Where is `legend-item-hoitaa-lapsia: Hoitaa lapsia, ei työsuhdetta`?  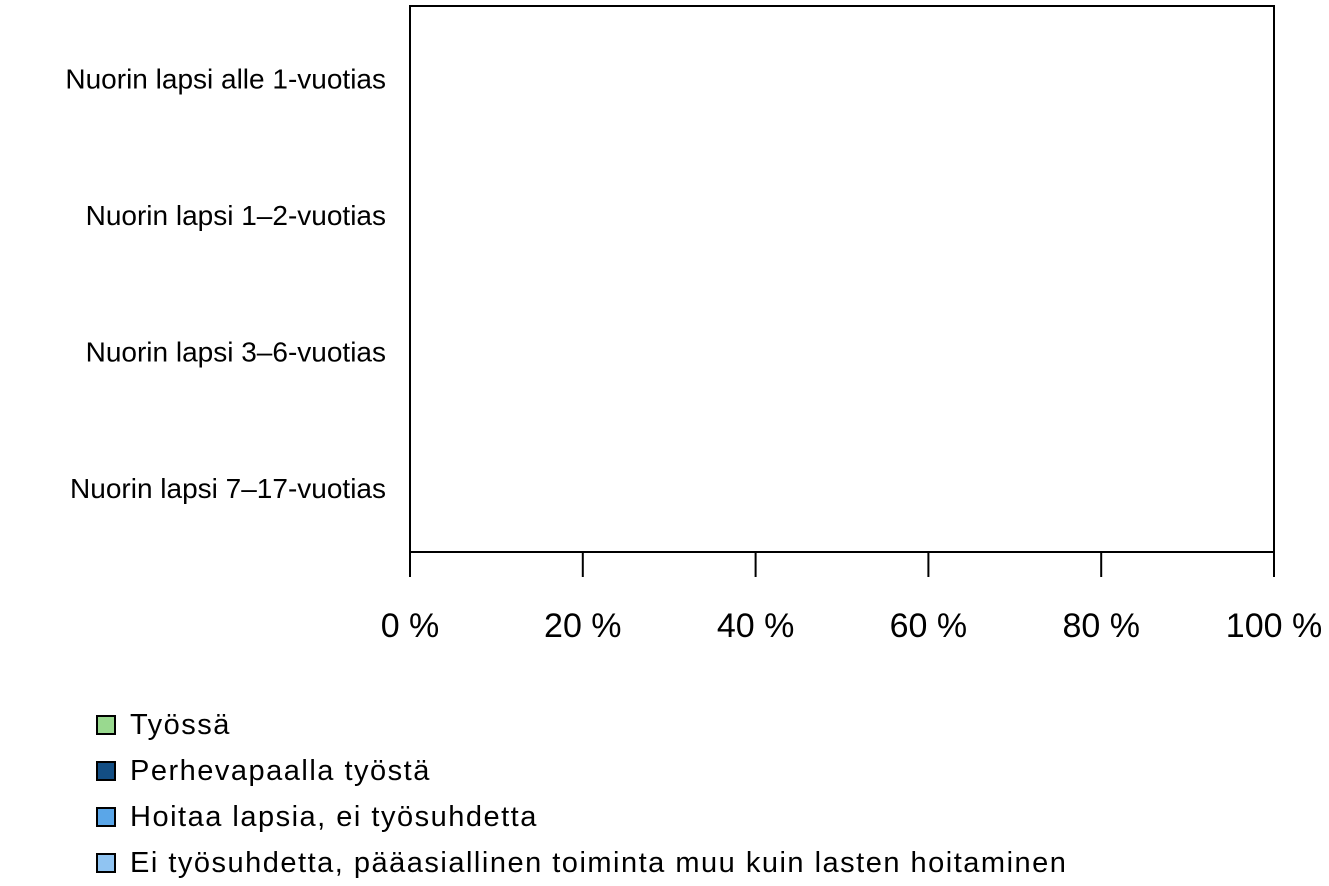
legend-item-hoitaa-lapsia: Hoitaa lapsia, ei työsuhdetta is located at coordinates (581, 817).